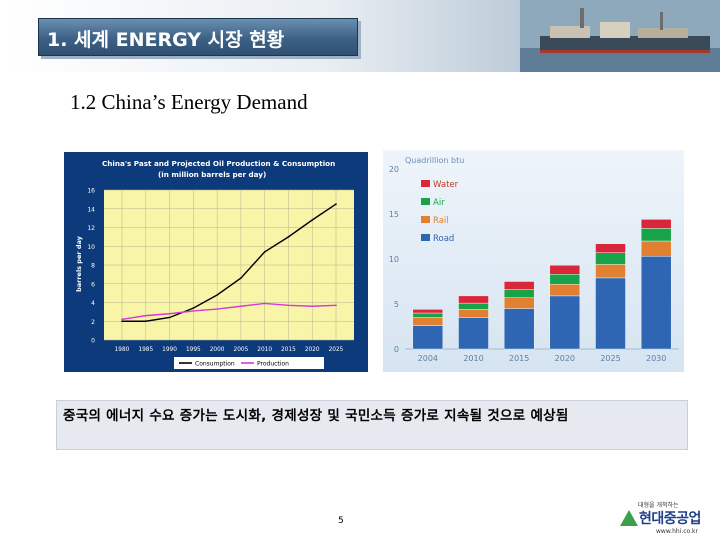  I want to click on y-tick-label: 14, so click(91, 209).